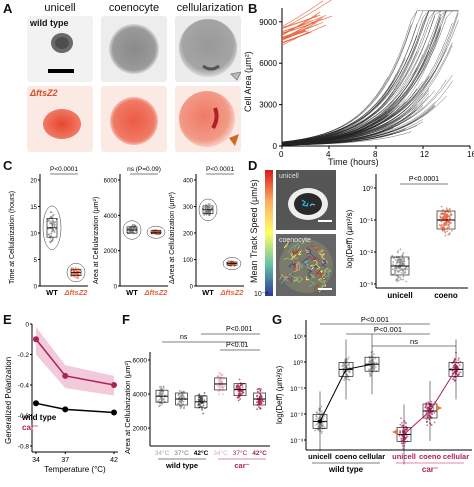 The image size is (474, 487). Describe the element at coordinates (140, 361) in the screenshot. I see `y-tick-label: 6000` at that location.